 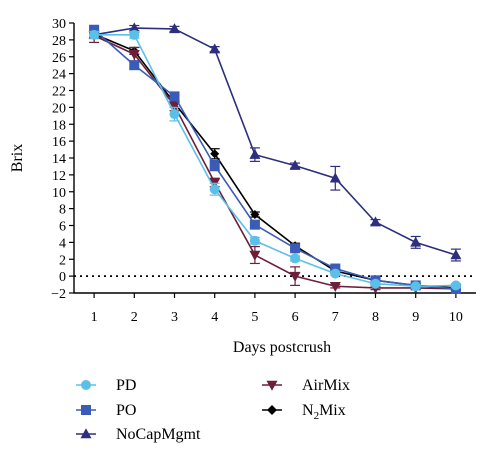 What do you see at coordinates (59, 142) in the screenshot?
I see `y-tick-label: 16` at bounding box center [59, 142].